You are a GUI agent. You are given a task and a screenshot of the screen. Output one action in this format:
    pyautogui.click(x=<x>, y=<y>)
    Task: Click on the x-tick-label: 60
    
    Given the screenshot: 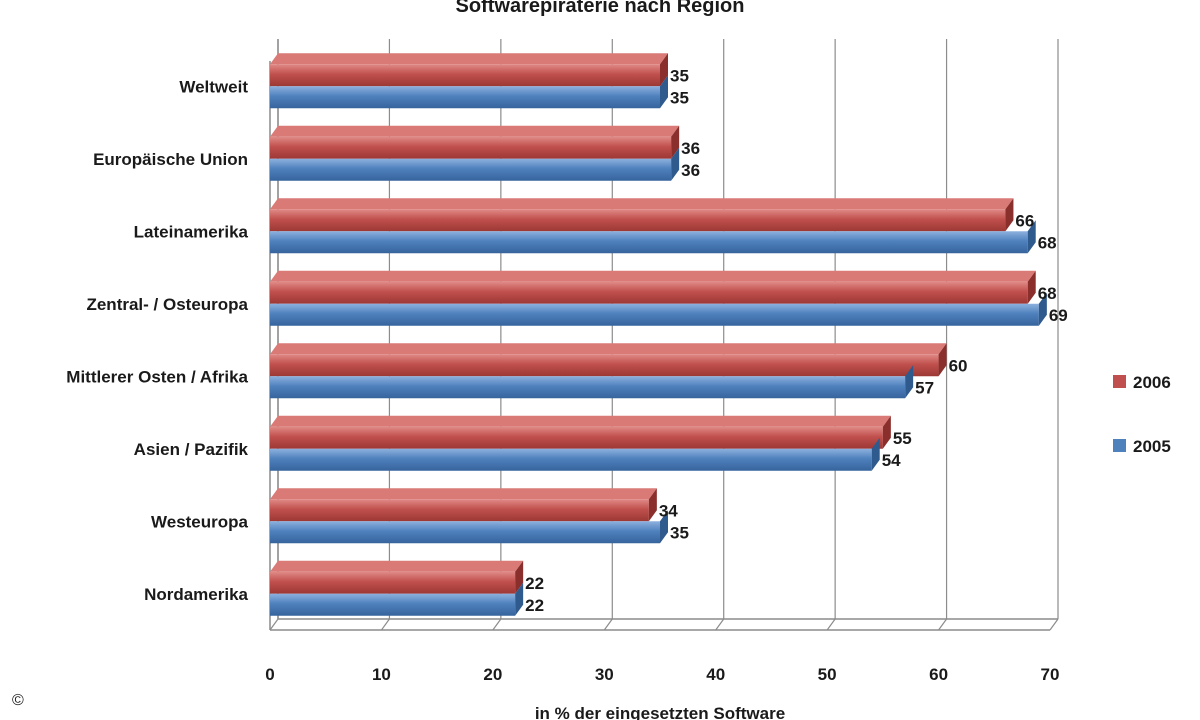 What is the action you would take?
    pyautogui.click(x=938, y=674)
    